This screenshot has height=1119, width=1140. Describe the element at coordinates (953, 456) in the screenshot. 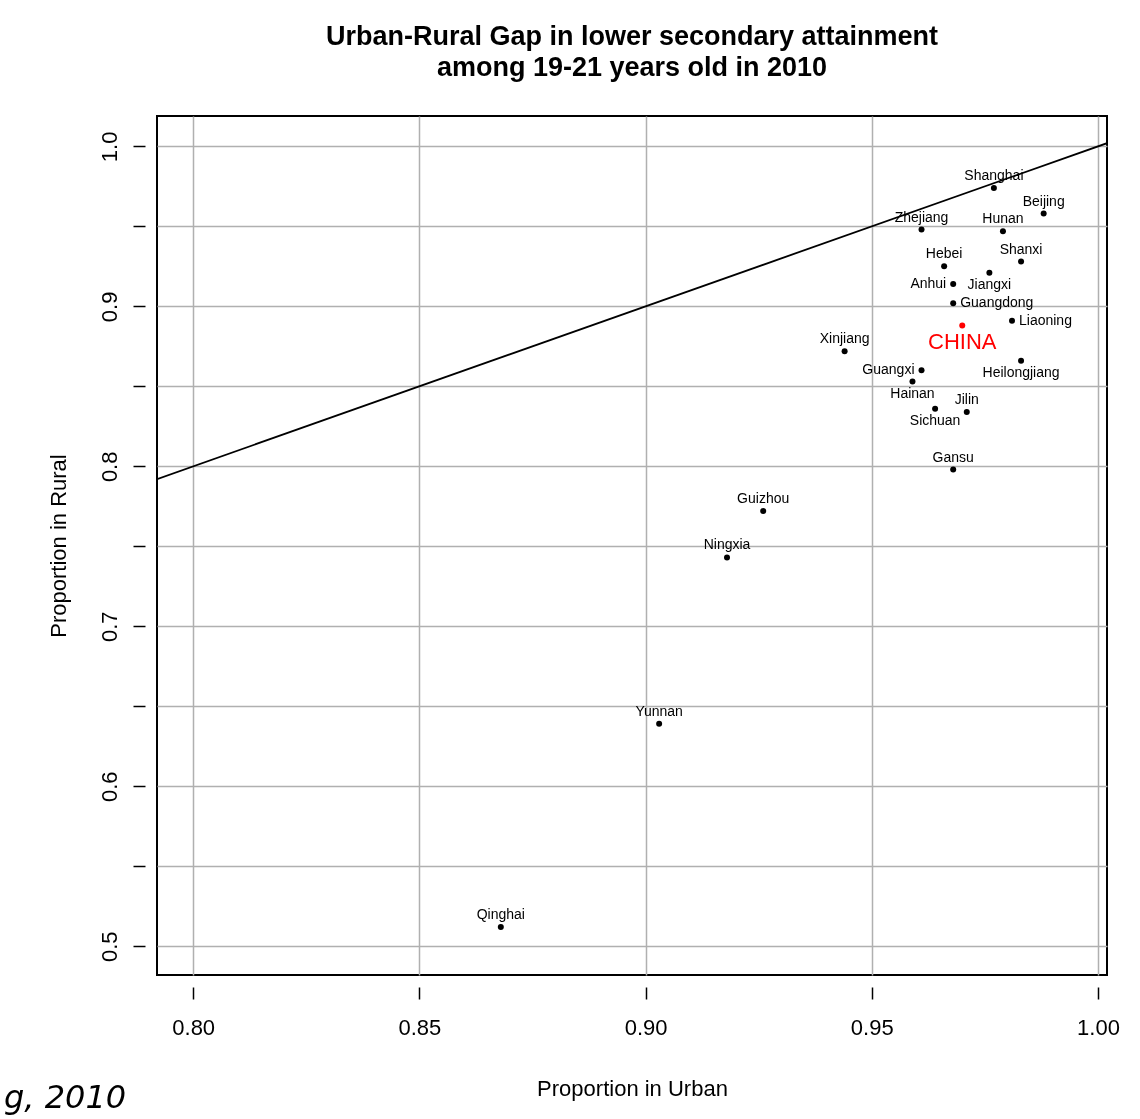

I see `data-label: Gansu` at that location.